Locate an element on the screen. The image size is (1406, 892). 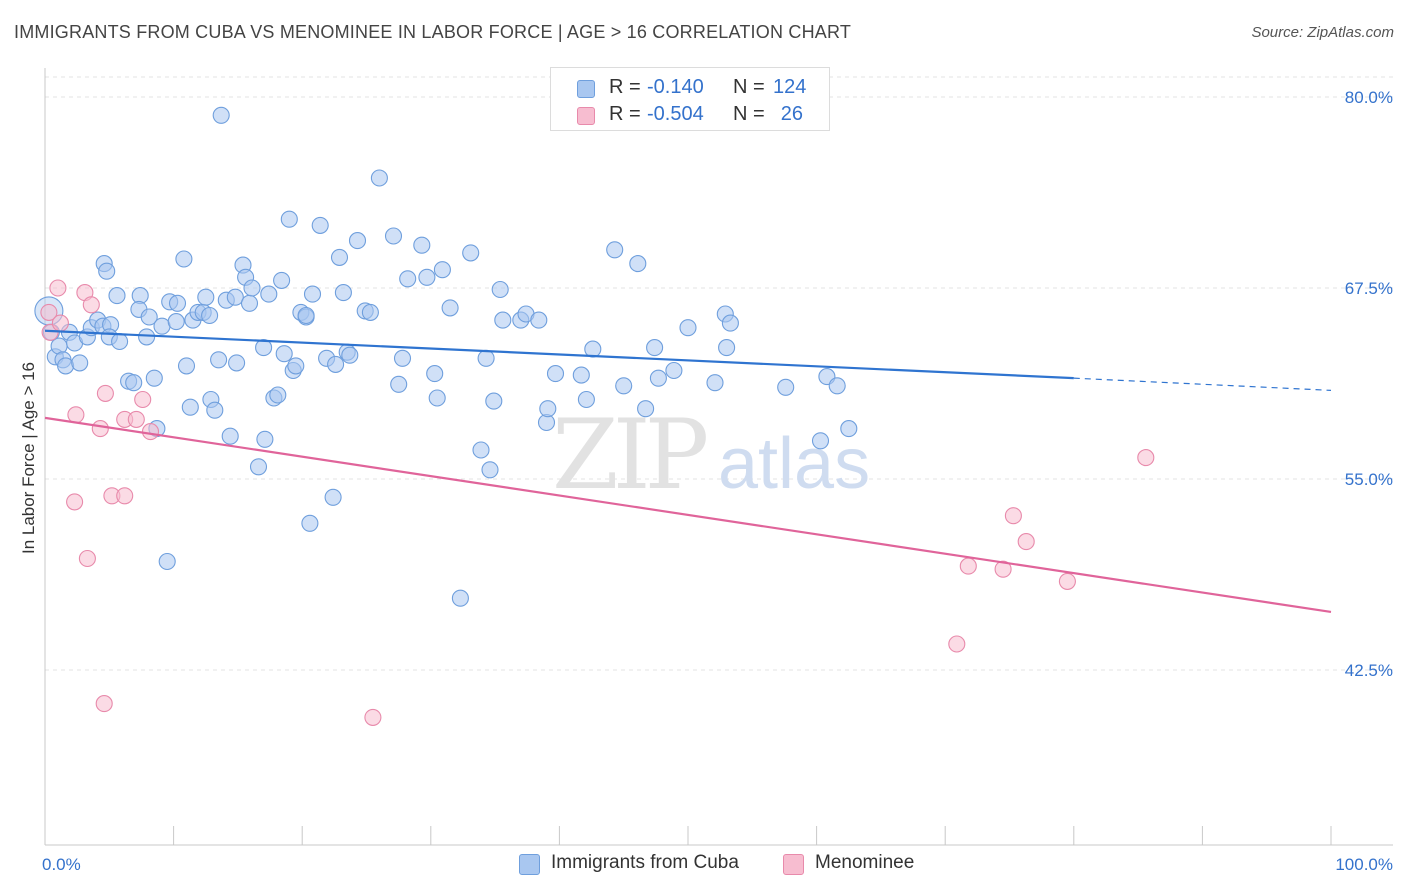
legend-r-value: -0.504 is located at coordinates (675, 114).